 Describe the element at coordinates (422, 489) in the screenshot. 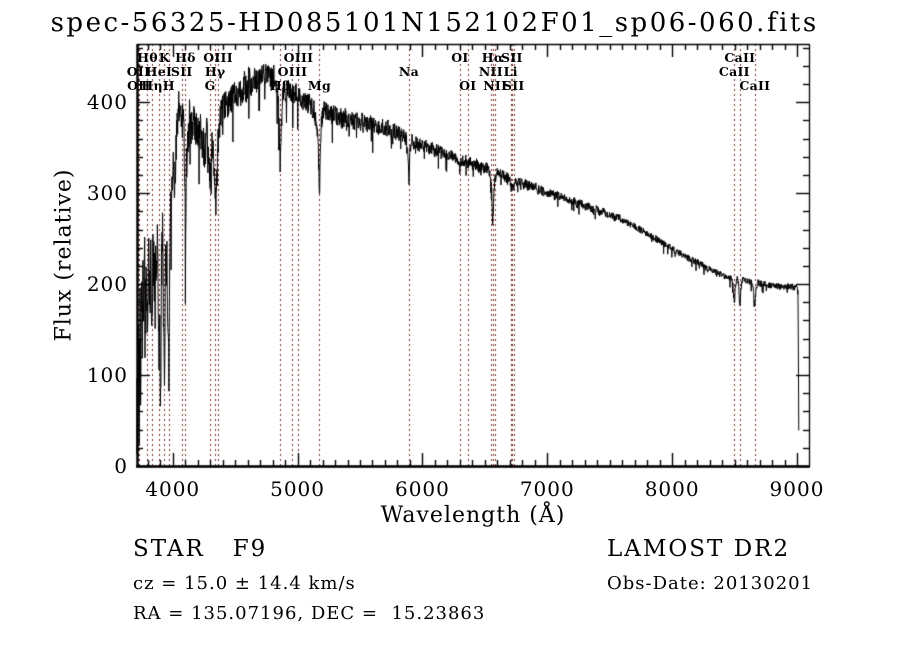

I see `x-tick-label: 6000` at that location.